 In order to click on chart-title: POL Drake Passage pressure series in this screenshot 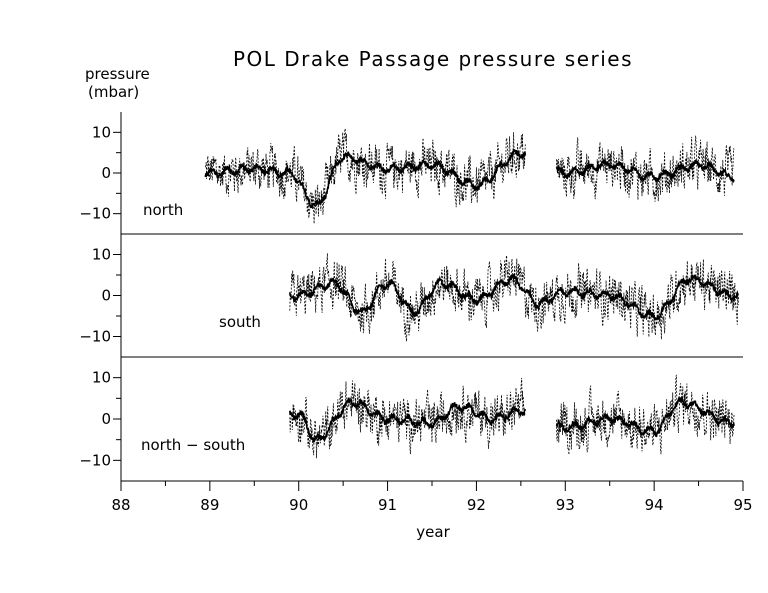, I will do `click(433, 59)`.